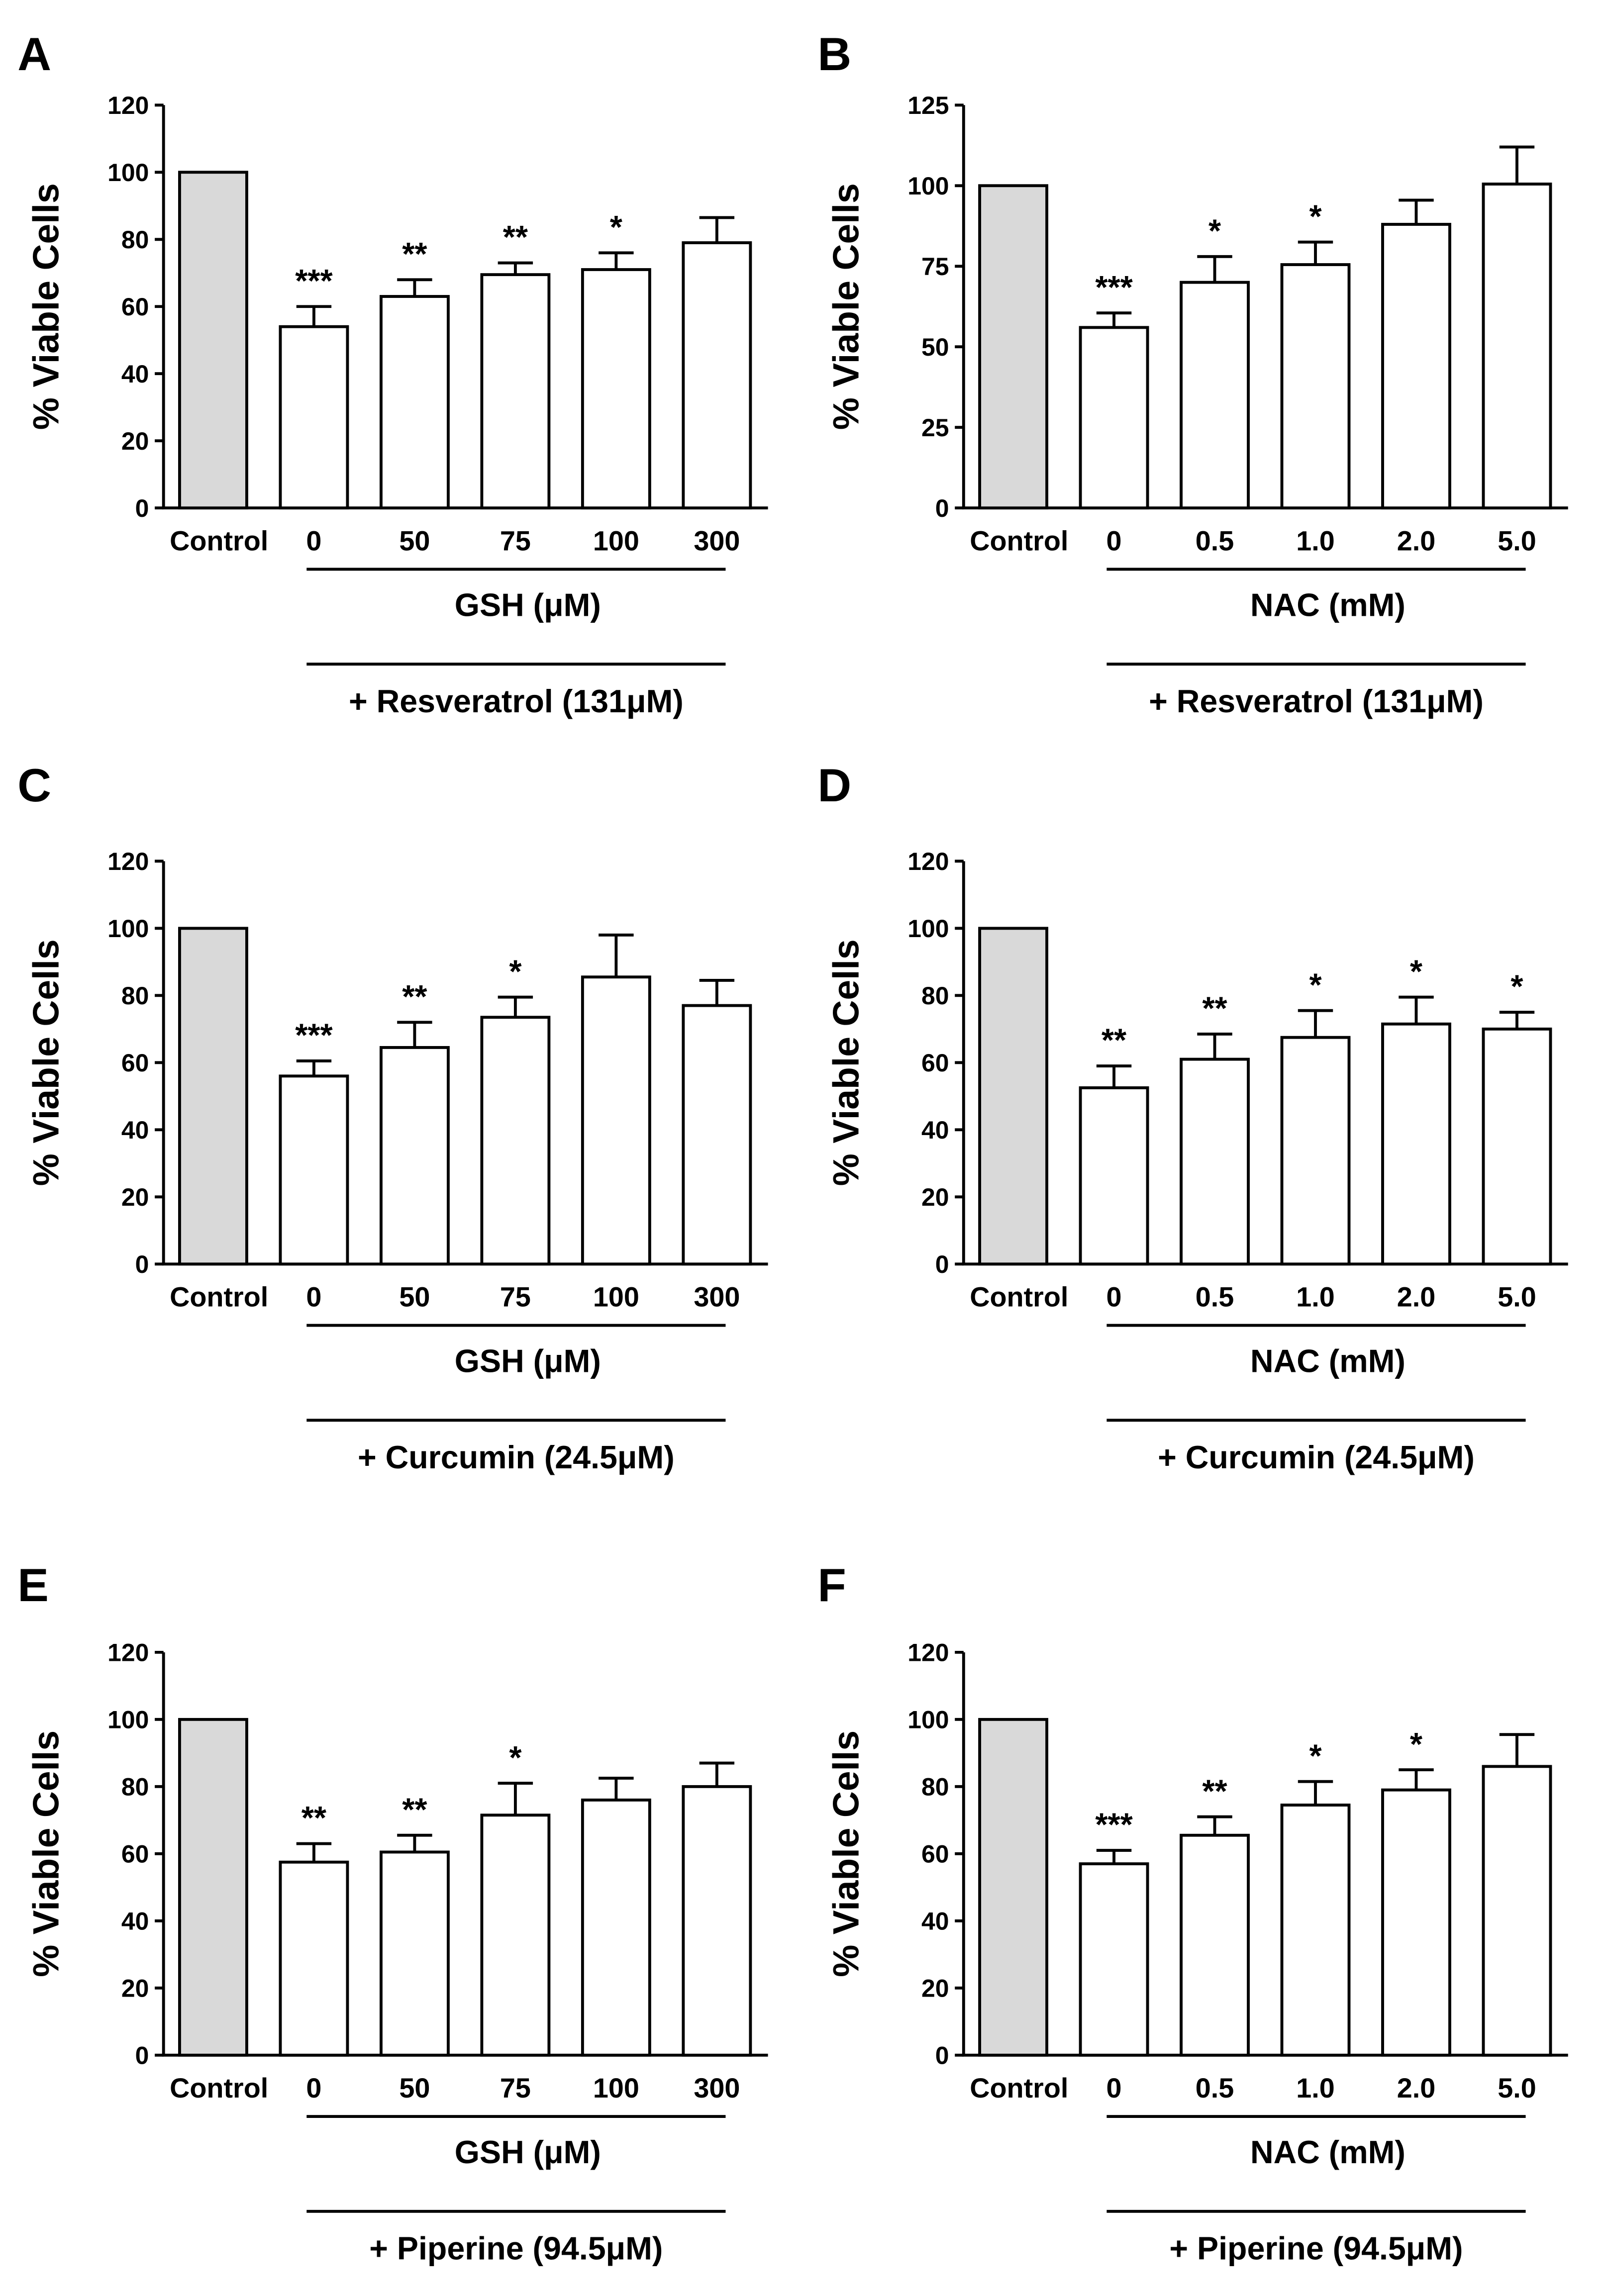 The height and width of the screenshot is (2296, 1606). I want to click on y-axis-label: % Viable Cells, so click(45, 1854).